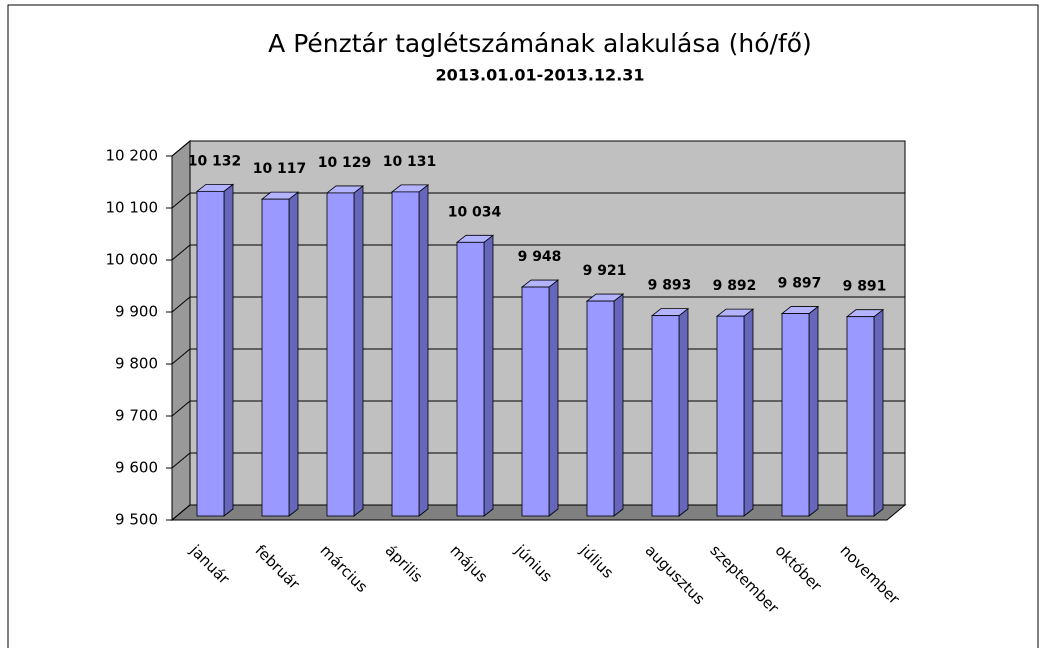 Image resolution: width=1043 pixels, height=648 pixels. Describe the element at coordinates (132, 260) in the screenshot. I see `y-tick-label: 10 000` at that location.